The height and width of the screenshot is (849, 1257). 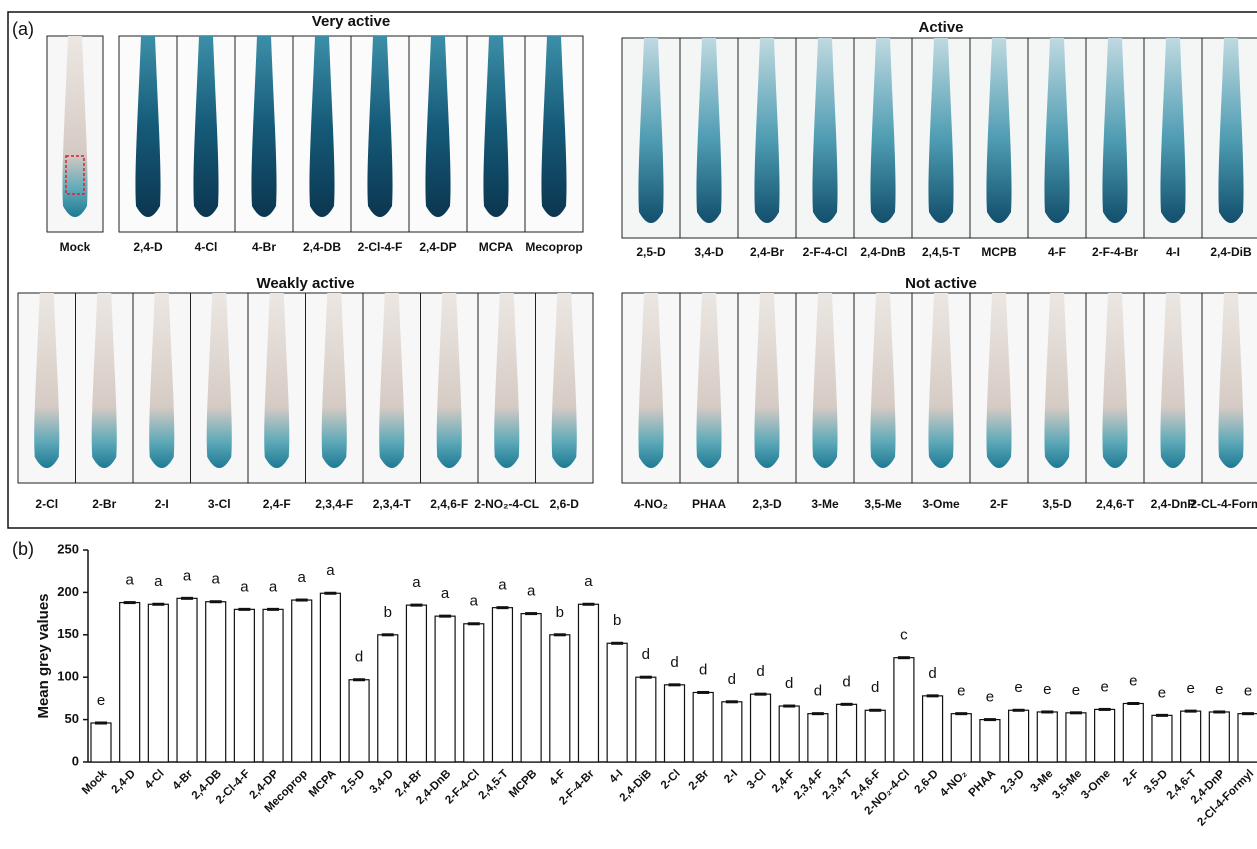 I want to click on image-label: Mock, so click(x=75, y=247).